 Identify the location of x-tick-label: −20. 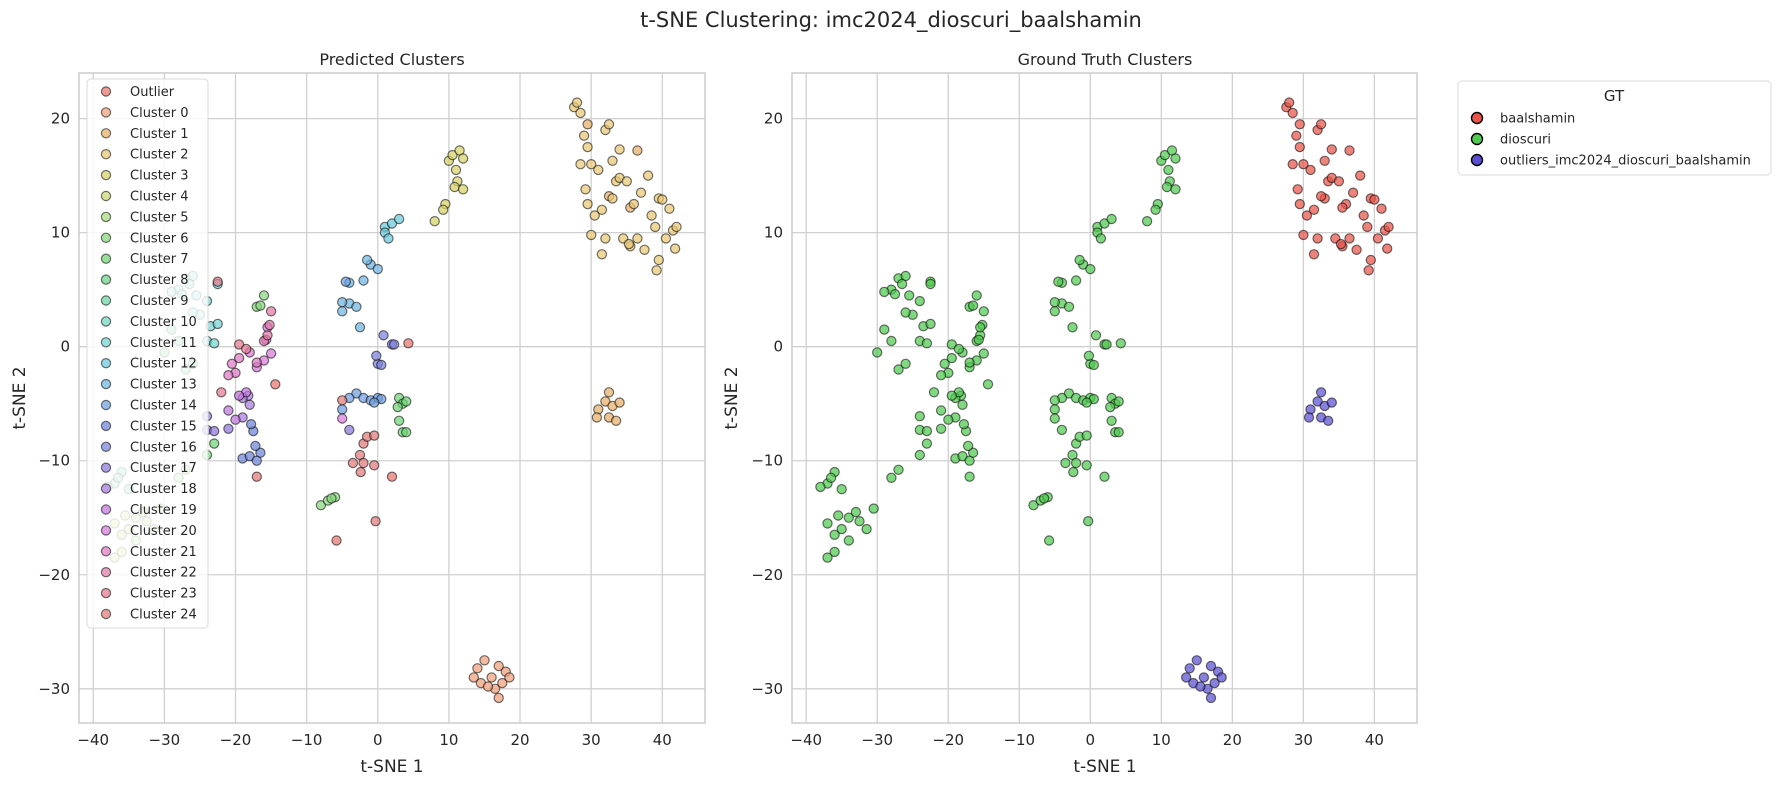
(236, 740).